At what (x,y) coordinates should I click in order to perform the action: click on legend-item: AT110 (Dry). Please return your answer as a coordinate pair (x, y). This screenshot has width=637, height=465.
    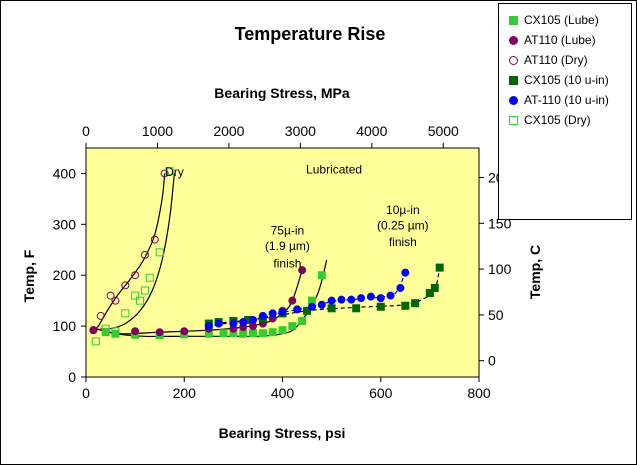
    Looking at the image, I should click on (548, 60).